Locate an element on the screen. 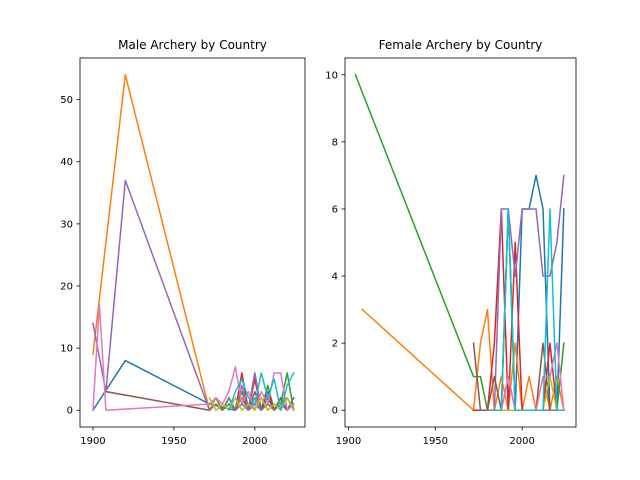  chart-title: Male Archery by Country is located at coordinates (192, 45).